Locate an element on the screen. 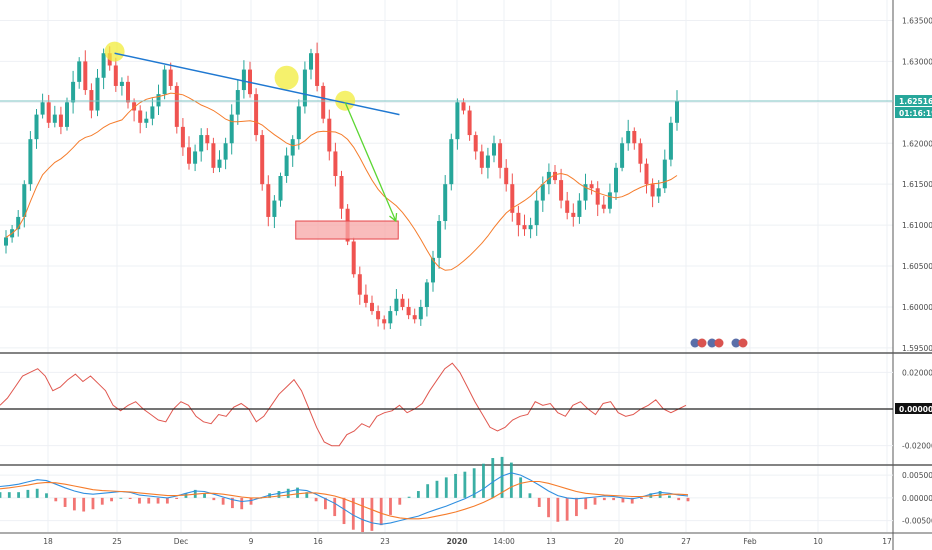 This screenshot has width=932, height=550. signal-line is located at coordinates (344, 500).